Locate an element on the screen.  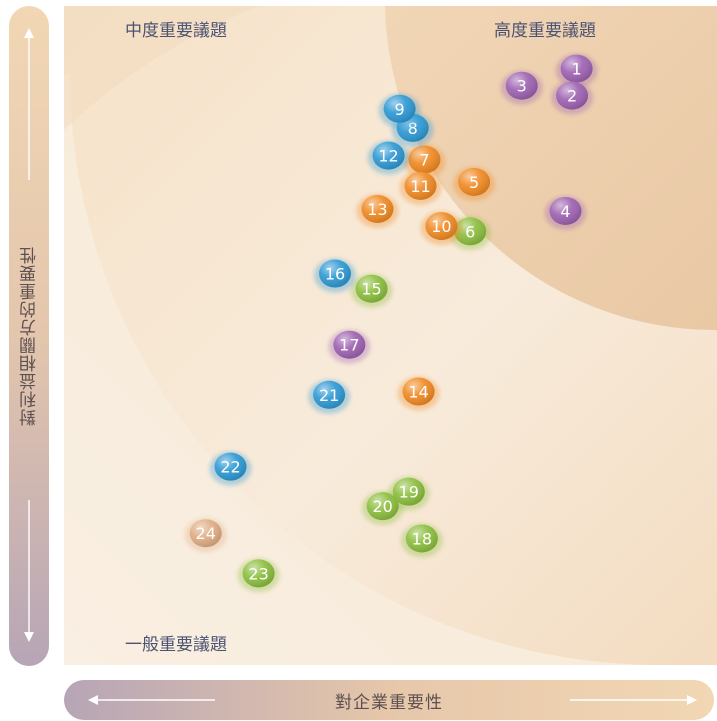
point-label: 10 is located at coordinates (441, 226).